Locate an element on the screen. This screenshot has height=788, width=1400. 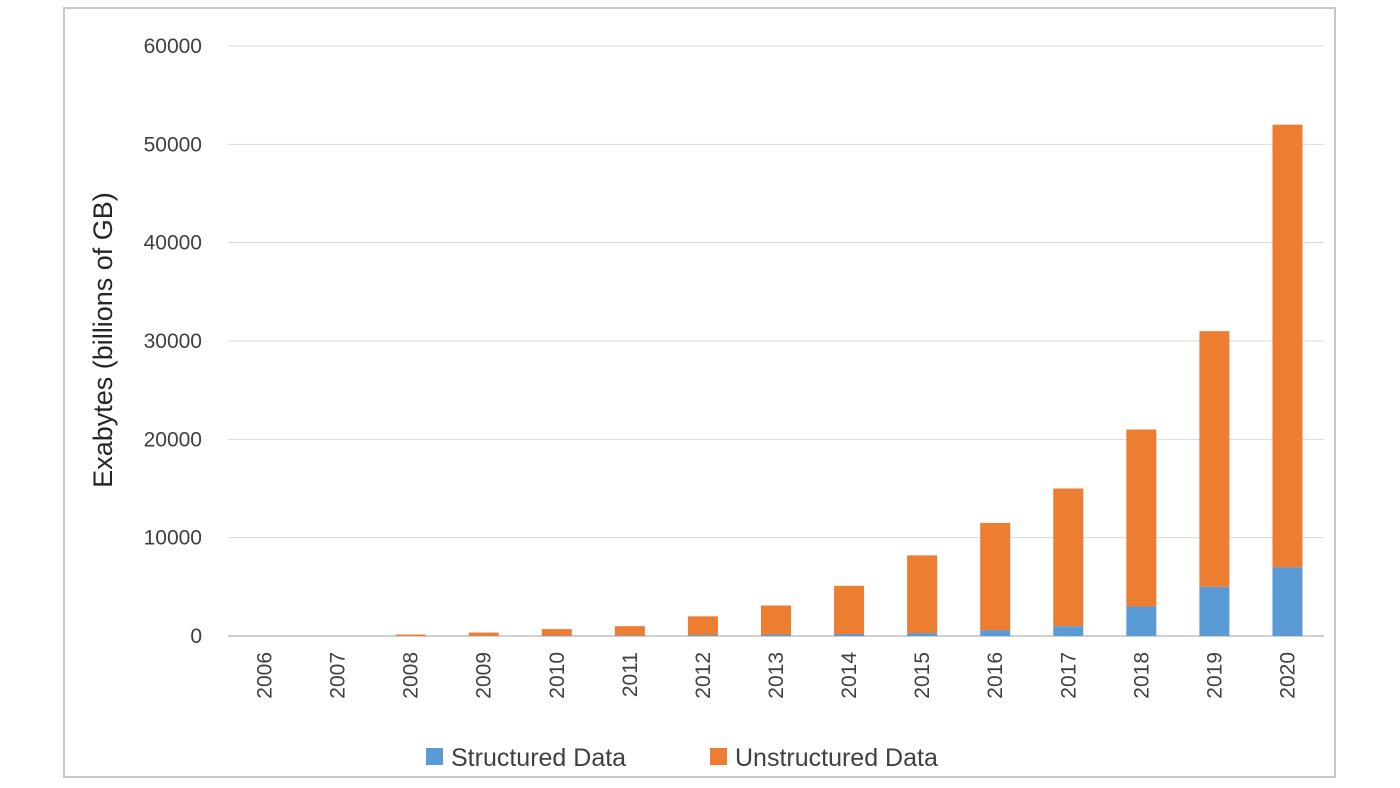
x-tick-label: 2007 is located at coordinates (338, 675).